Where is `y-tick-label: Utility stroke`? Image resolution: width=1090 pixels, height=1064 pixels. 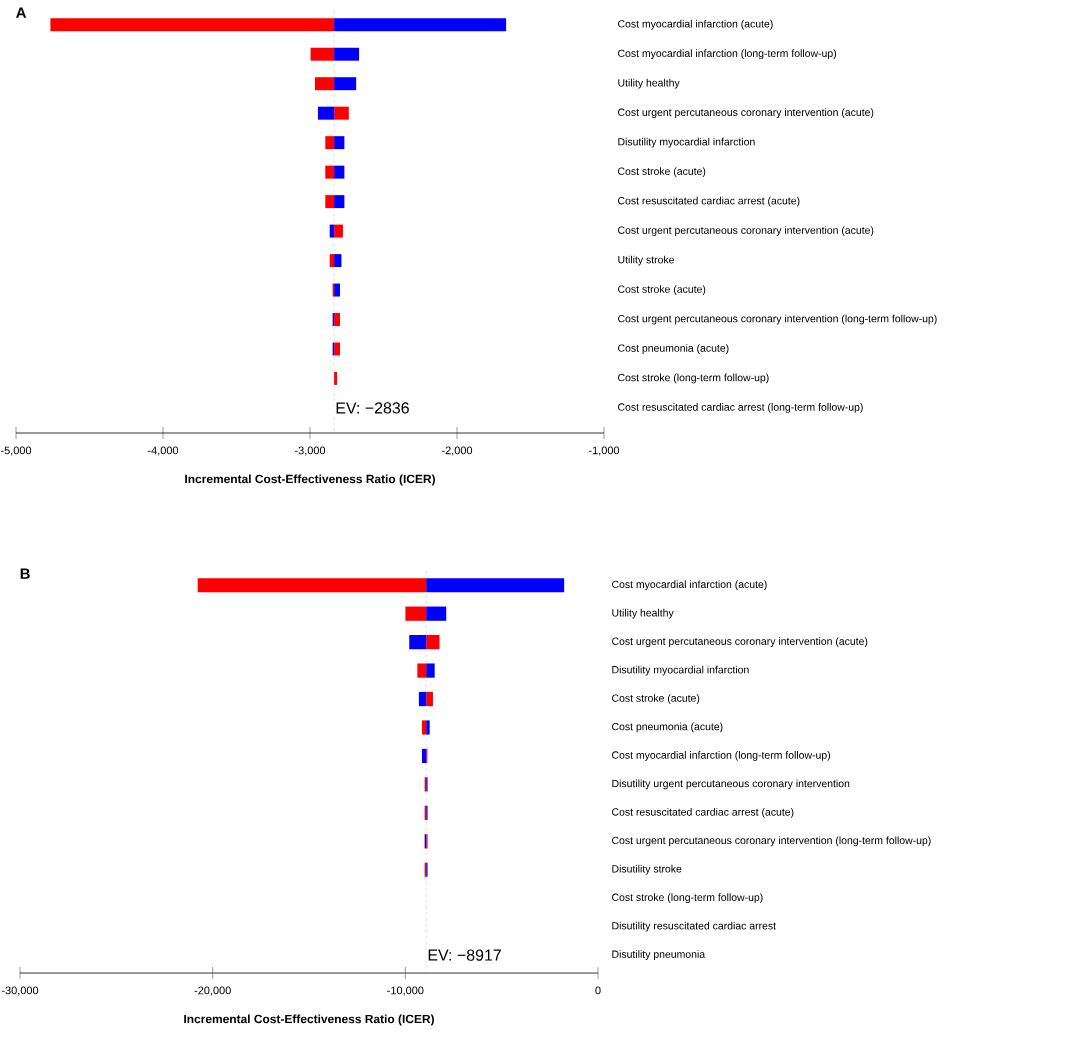 y-tick-label: Utility stroke is located at coordinates (646, 260).